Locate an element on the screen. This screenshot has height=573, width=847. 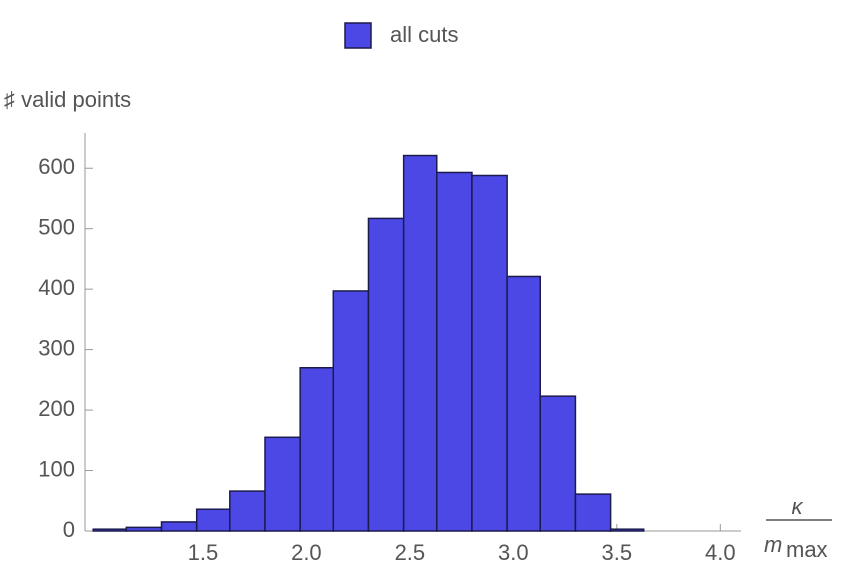
y-tick-label: 300 is located at coordinates (56, 347).